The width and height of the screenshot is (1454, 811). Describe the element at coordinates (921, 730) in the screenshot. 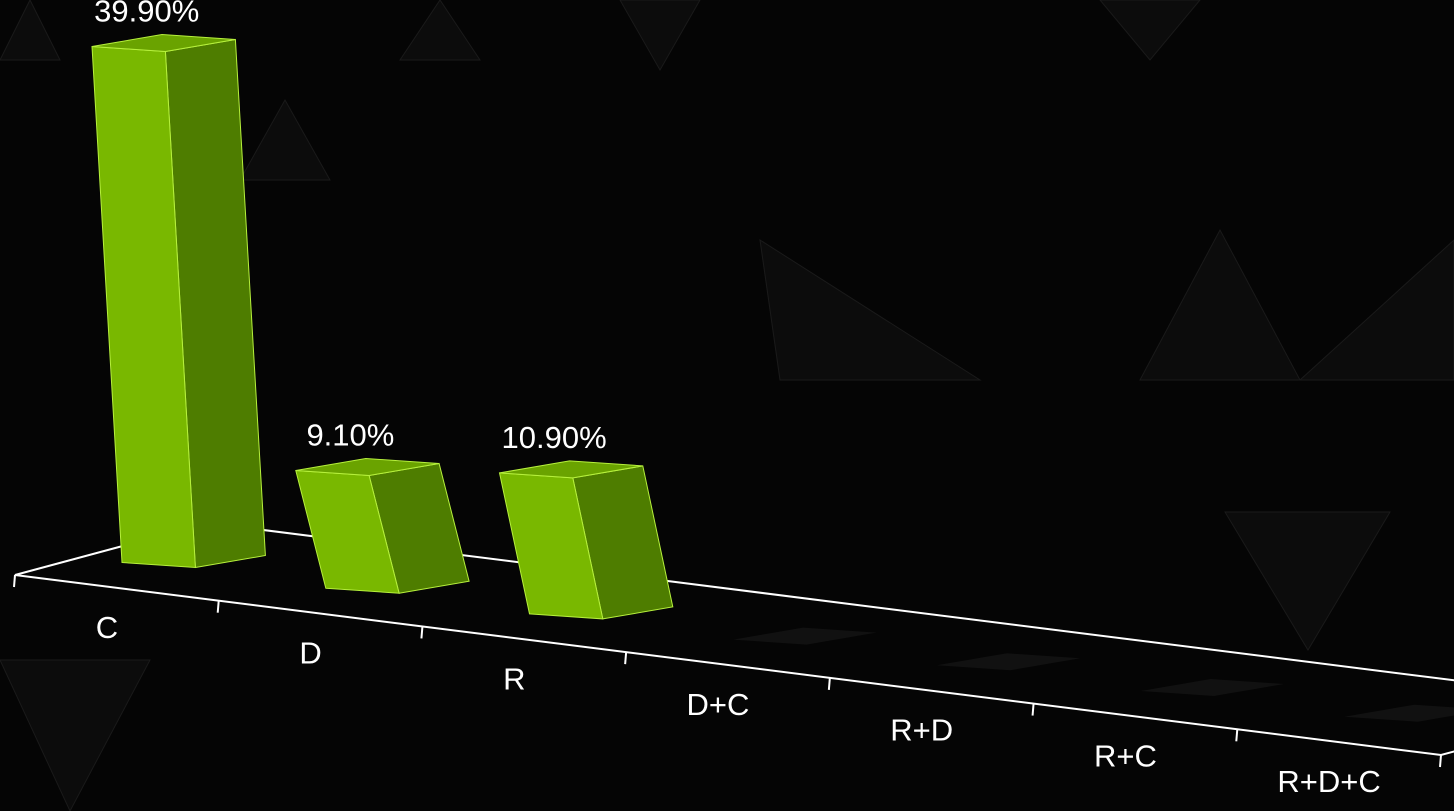

I see `x-tick-label-r-d: R+D` at that location.